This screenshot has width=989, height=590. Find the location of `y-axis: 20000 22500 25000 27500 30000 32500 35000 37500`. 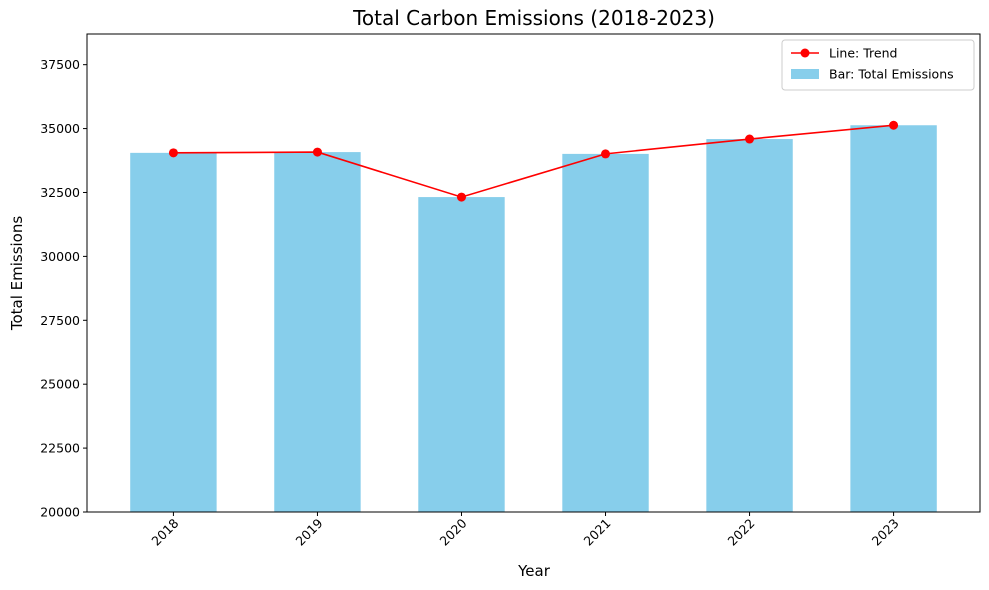

y-axis: 20000 22500 25000 27500 30000 32500 35000 37500 is located at coordinates (63, 288).